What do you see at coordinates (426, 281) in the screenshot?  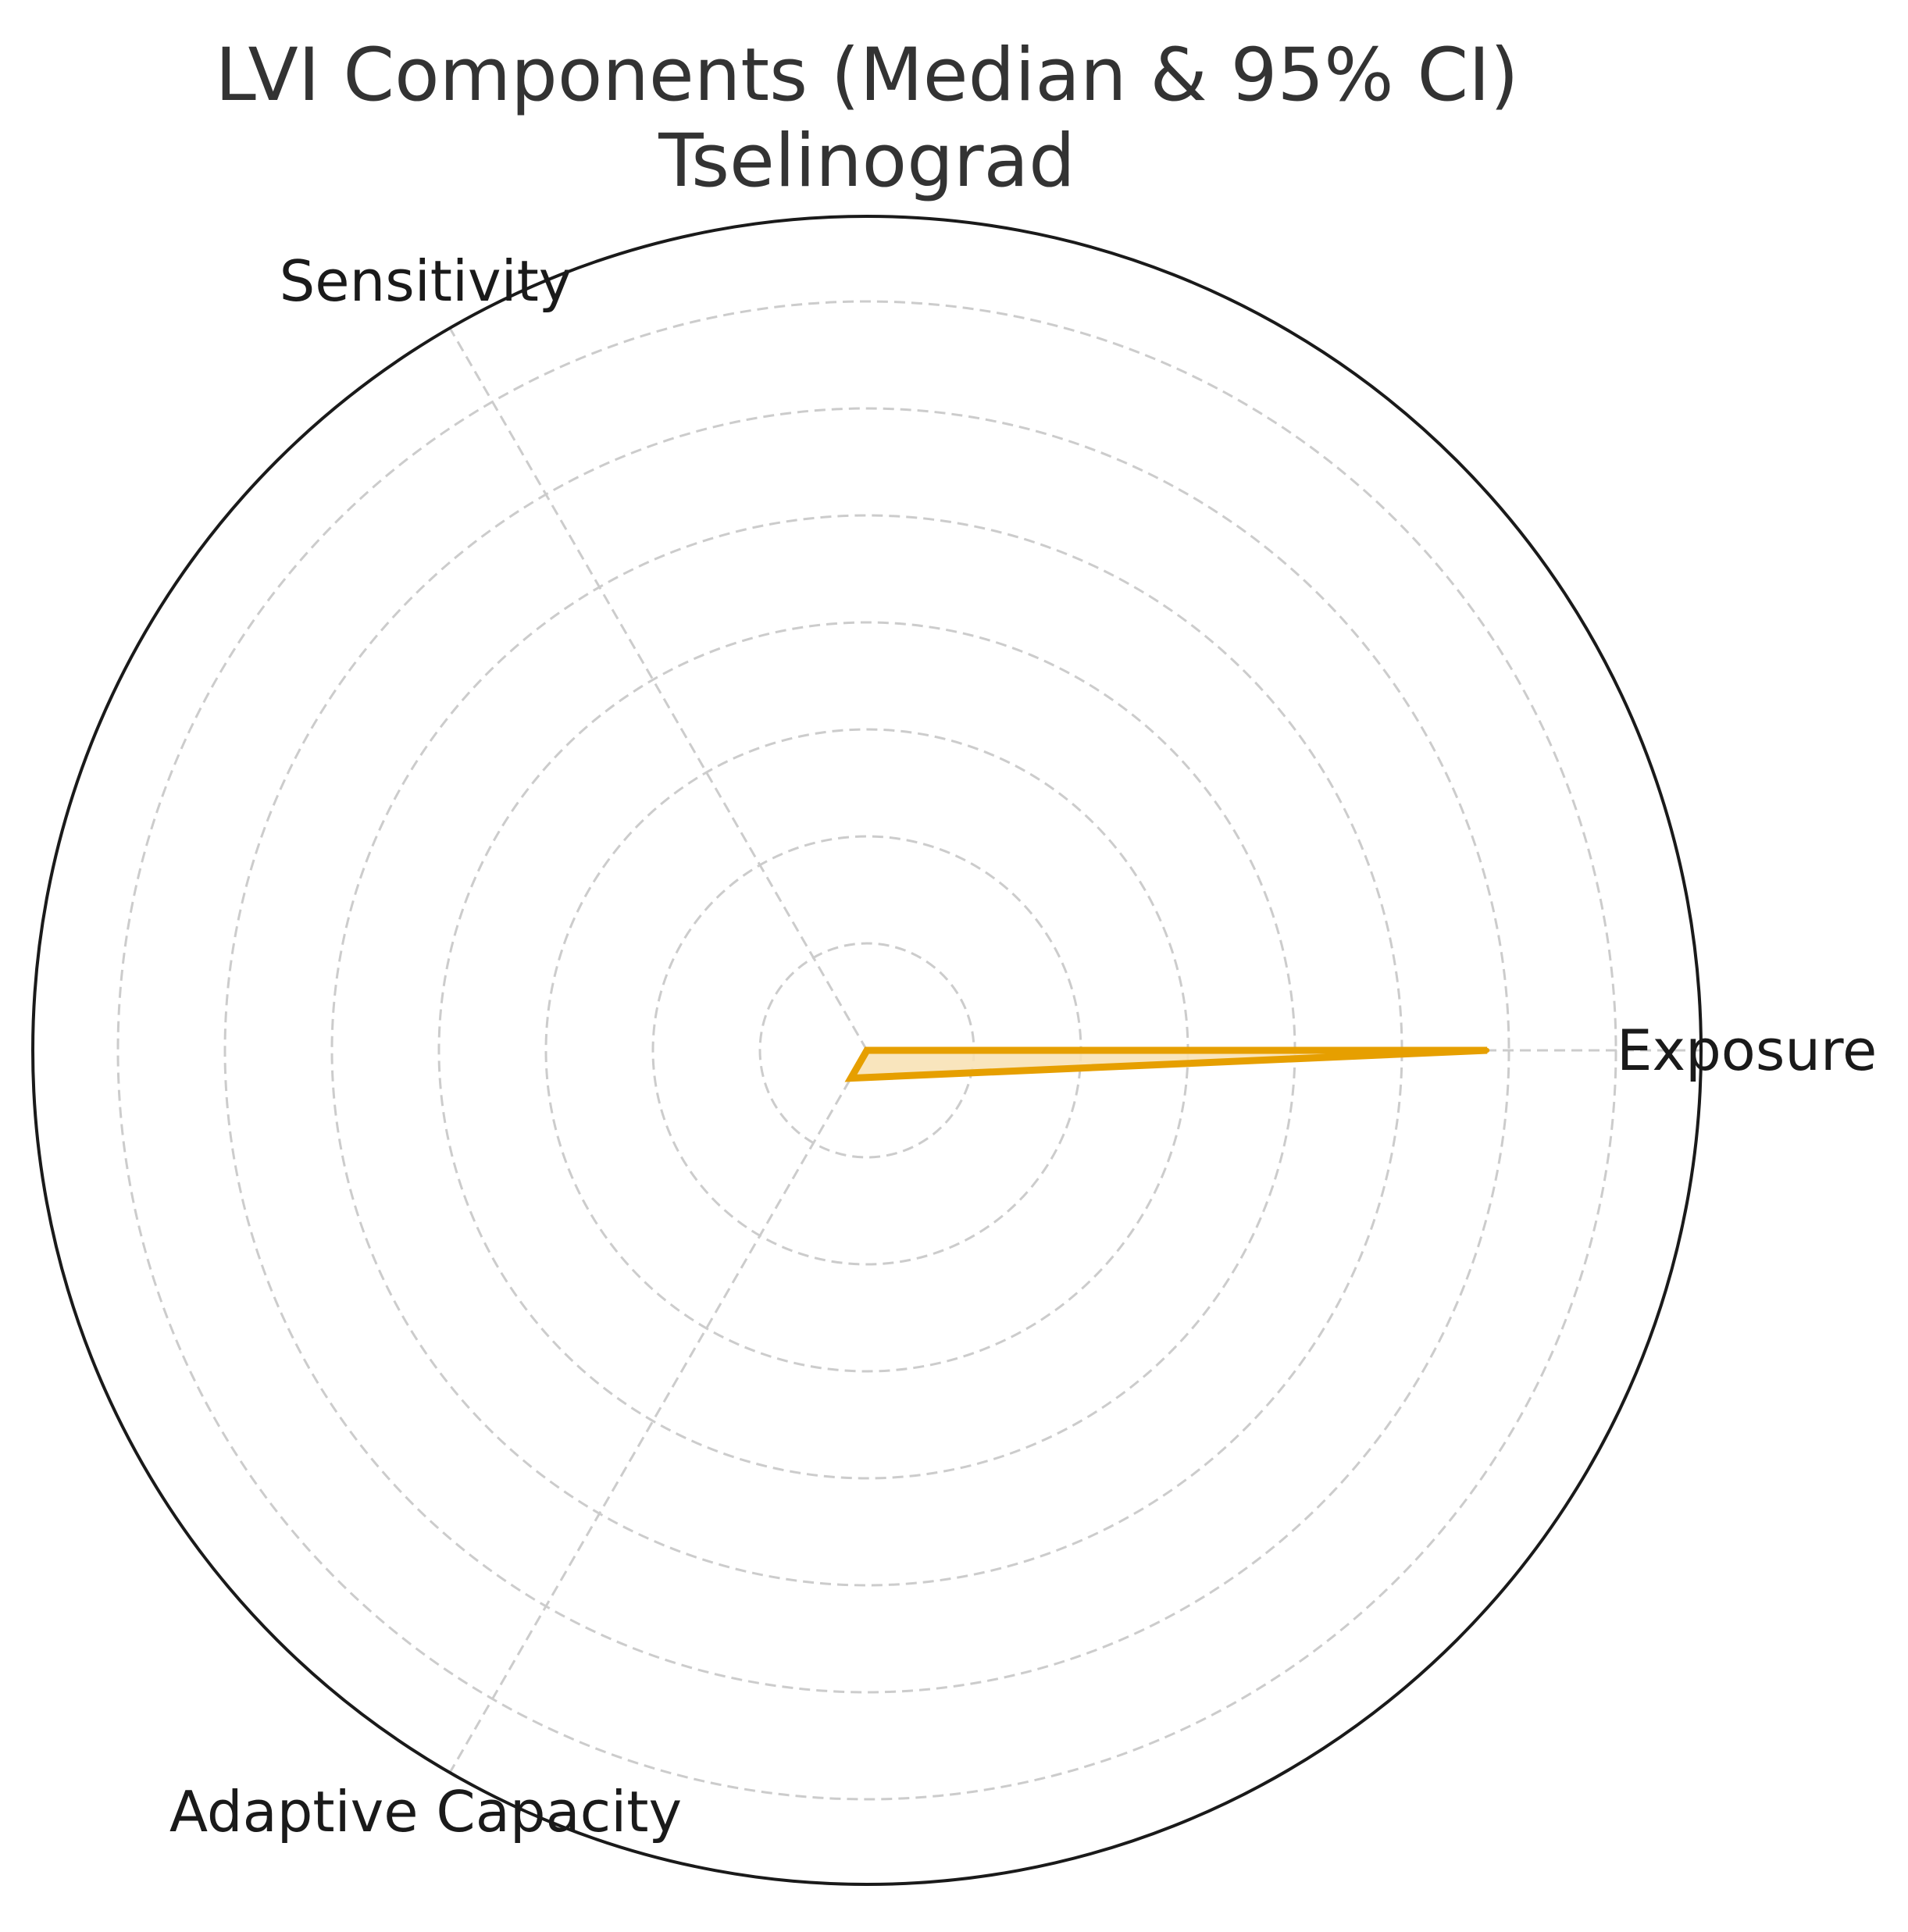 I see `category-label-sensitivity: Sensitivity` at bounding box center [426, 281].